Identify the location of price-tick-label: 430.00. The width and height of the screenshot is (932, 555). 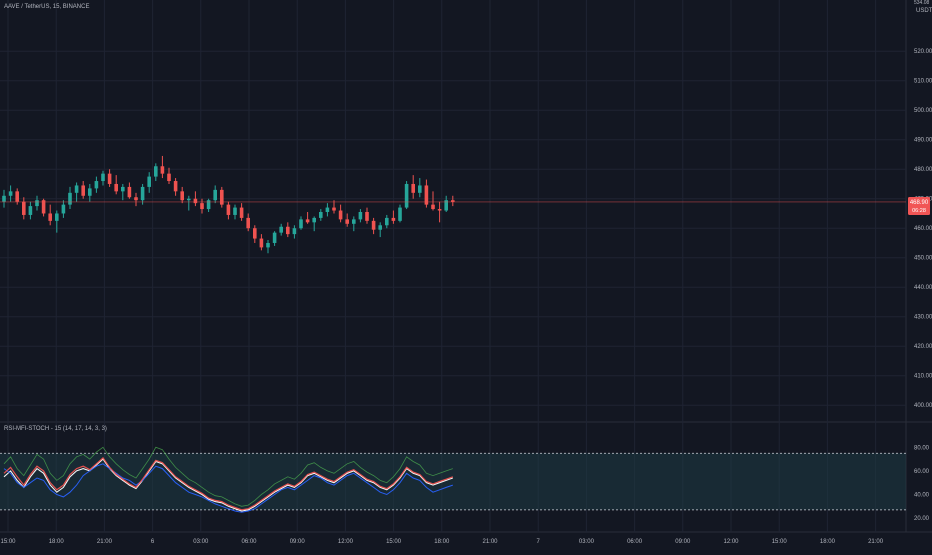
(923, 318).